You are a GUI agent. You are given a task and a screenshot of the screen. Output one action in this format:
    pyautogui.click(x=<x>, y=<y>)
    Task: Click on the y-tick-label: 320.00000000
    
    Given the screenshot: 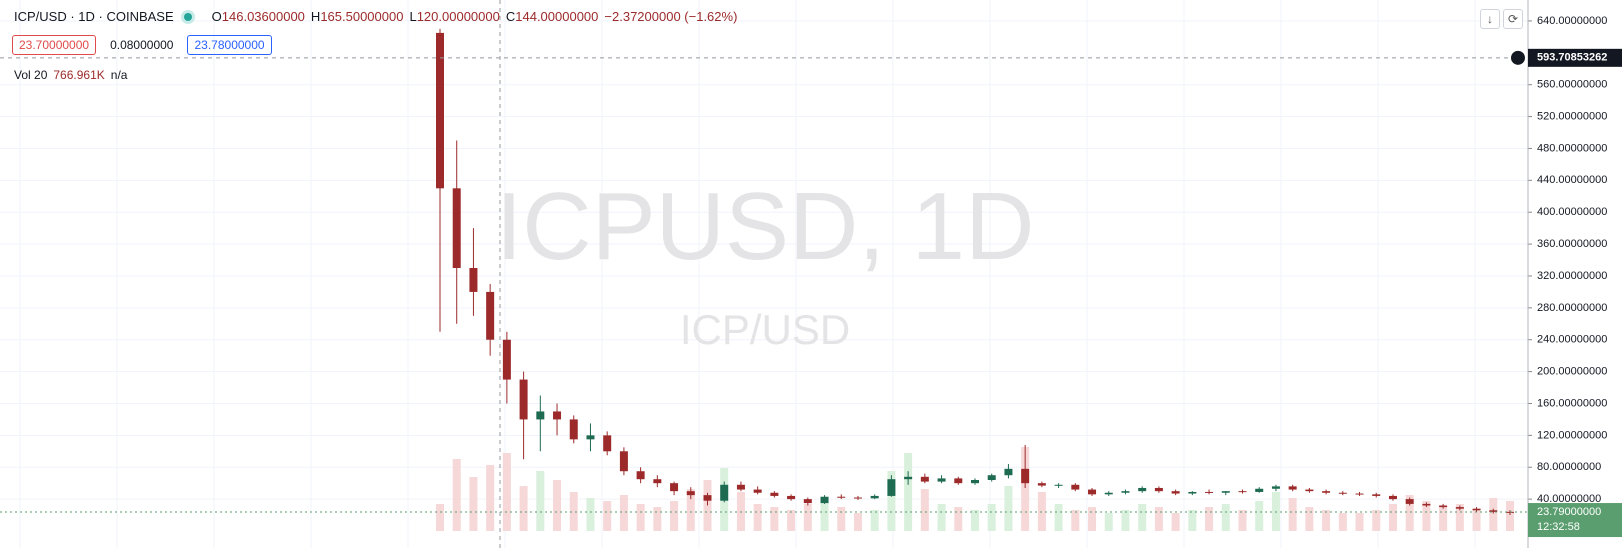 What is the action you would take?
    pyautogui.click(x=1572, y=276)
    